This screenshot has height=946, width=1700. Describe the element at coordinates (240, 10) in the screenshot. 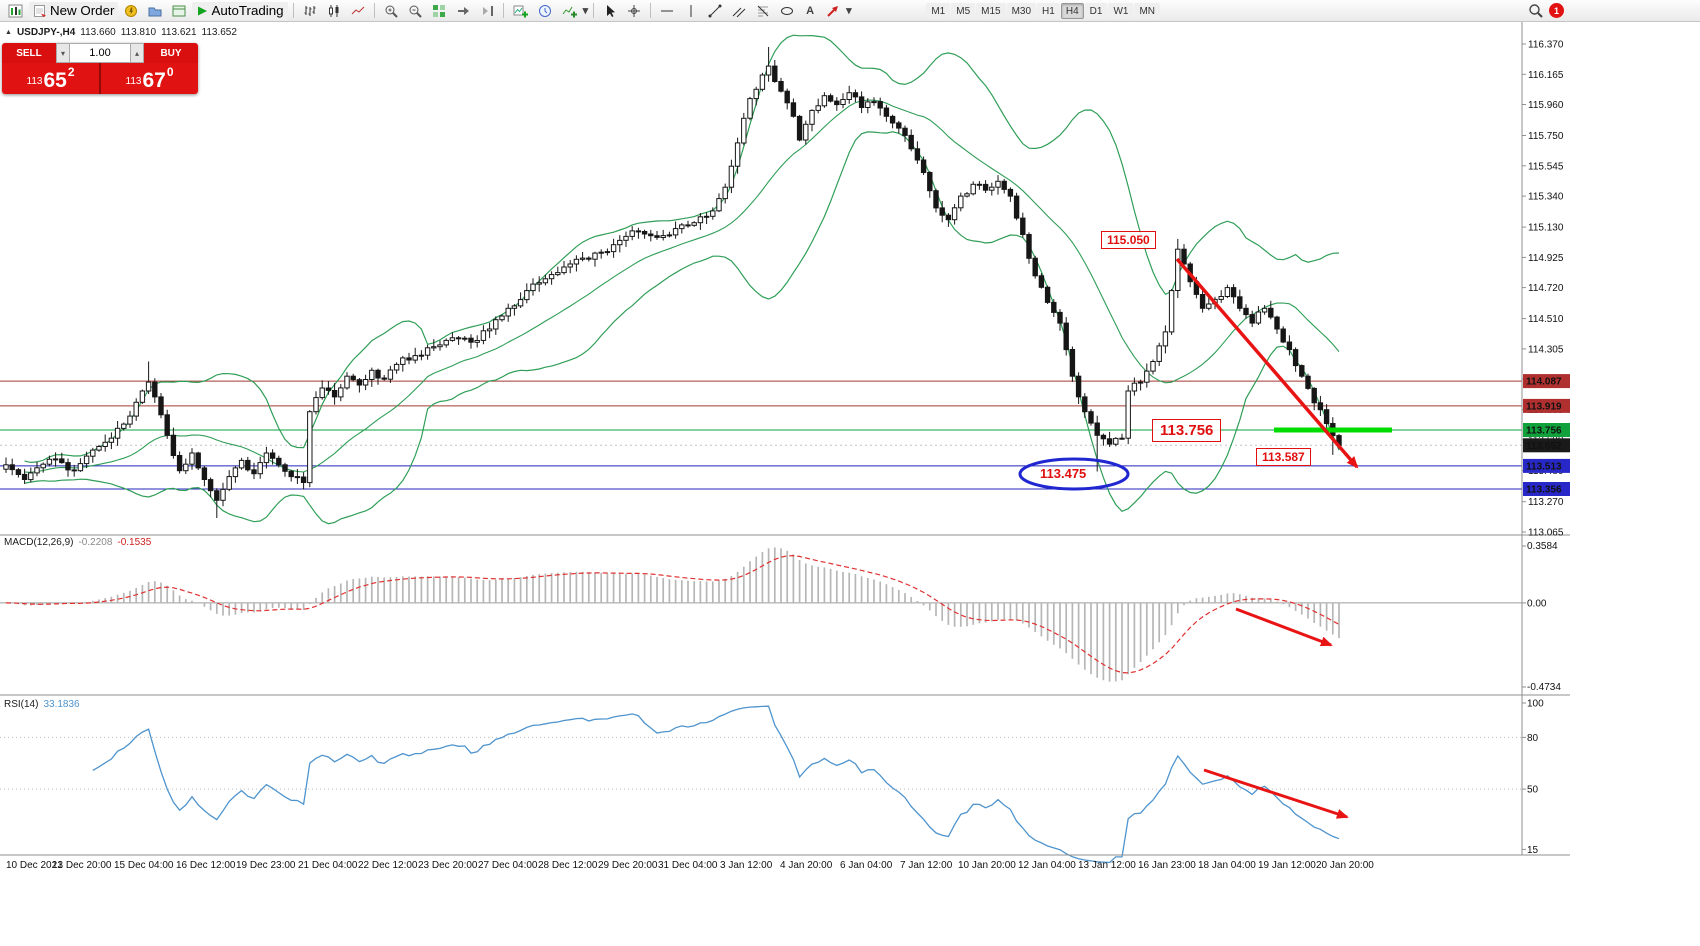

I see `autotrading-button: AutoTrading` at that location.